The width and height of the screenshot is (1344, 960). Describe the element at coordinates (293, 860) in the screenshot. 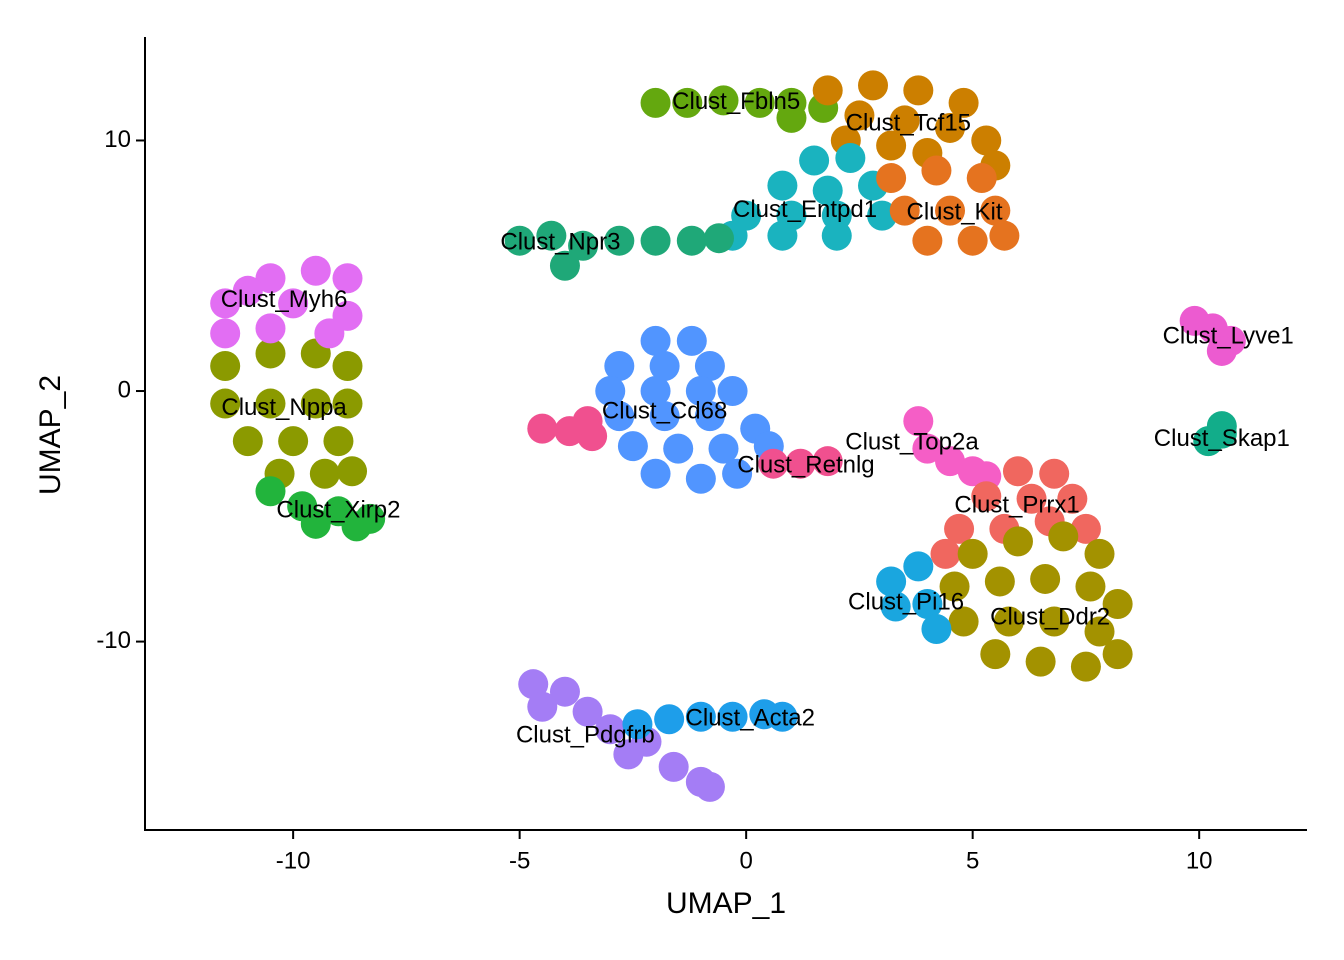

I see `x-tick-label: -10` at that location.